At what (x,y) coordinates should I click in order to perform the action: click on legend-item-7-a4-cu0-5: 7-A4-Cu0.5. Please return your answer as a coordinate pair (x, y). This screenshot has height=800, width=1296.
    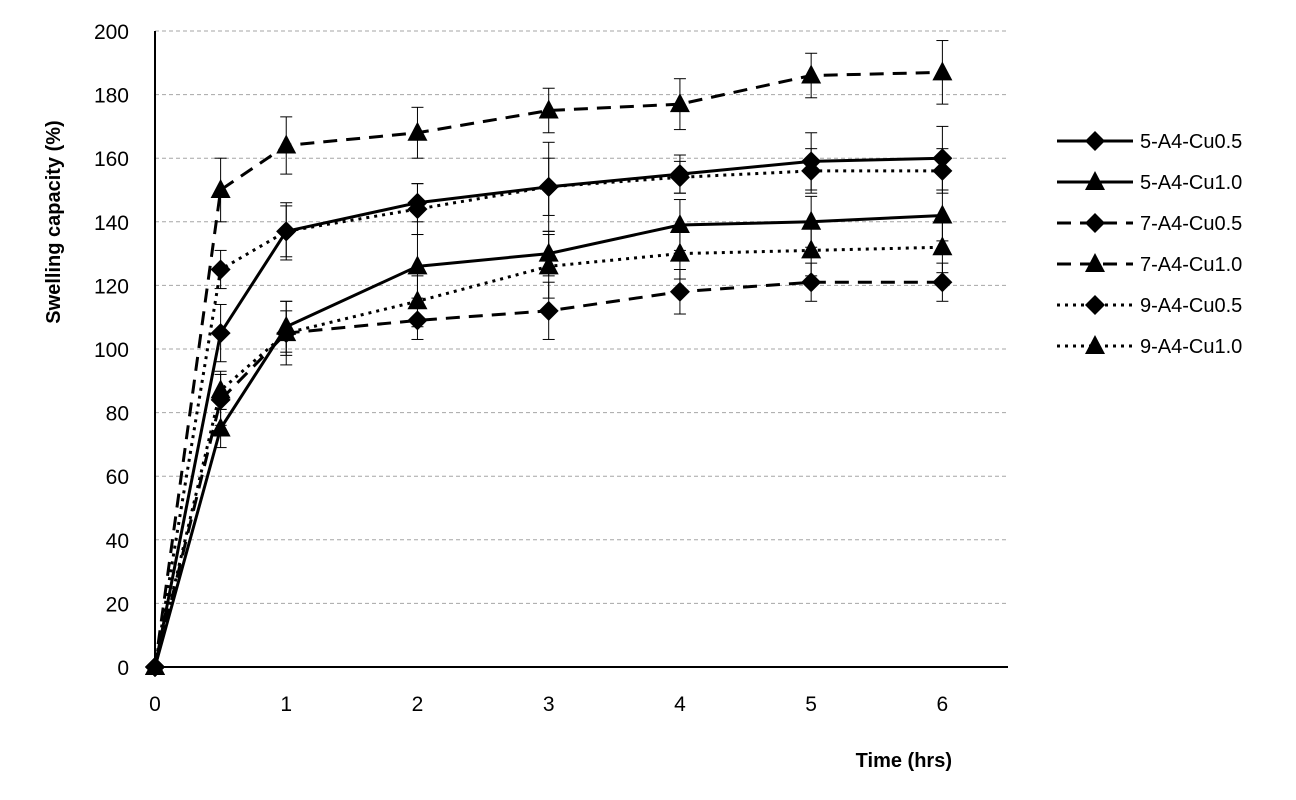
    Looking at the image, I should click on (1149, 224).